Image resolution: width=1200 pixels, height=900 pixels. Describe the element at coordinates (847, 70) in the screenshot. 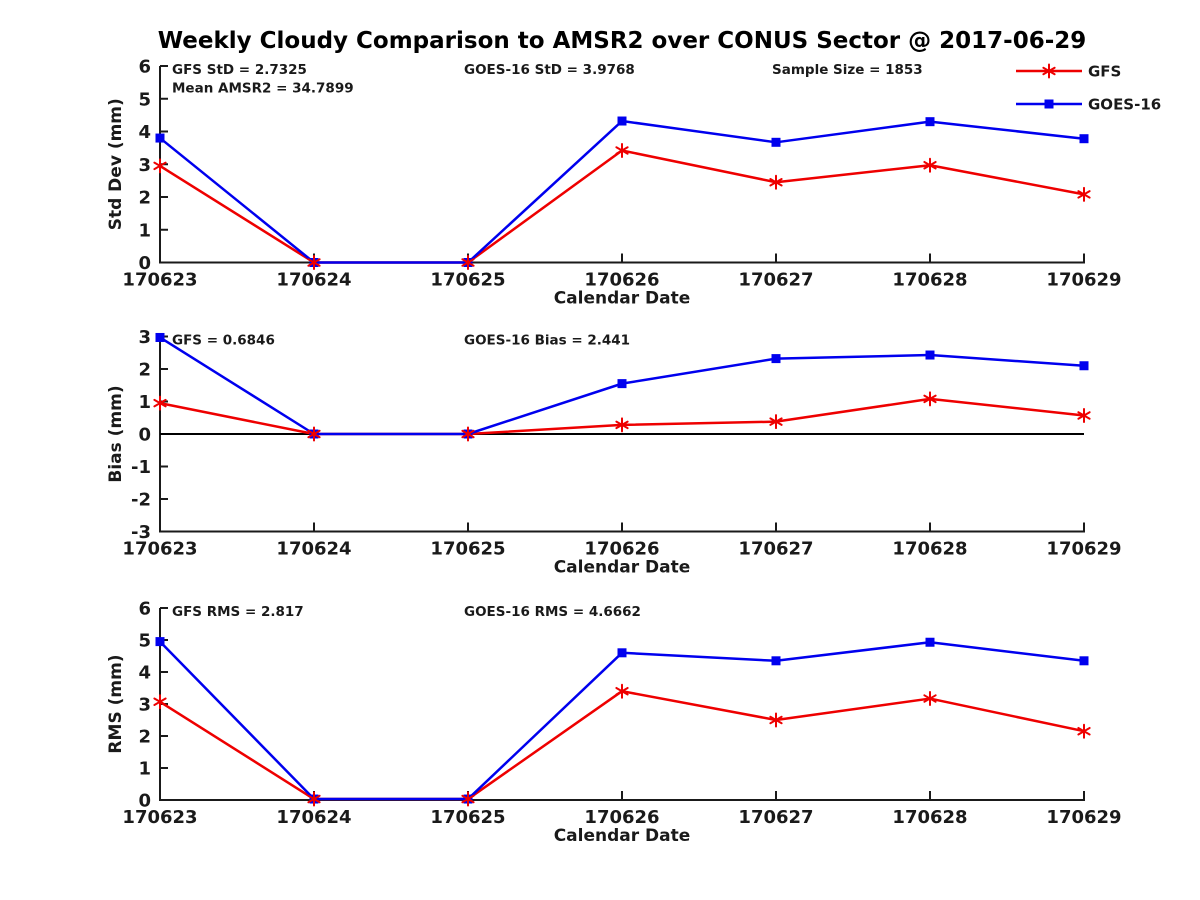

I see `annotation: Sample Size = 1853` at that location.